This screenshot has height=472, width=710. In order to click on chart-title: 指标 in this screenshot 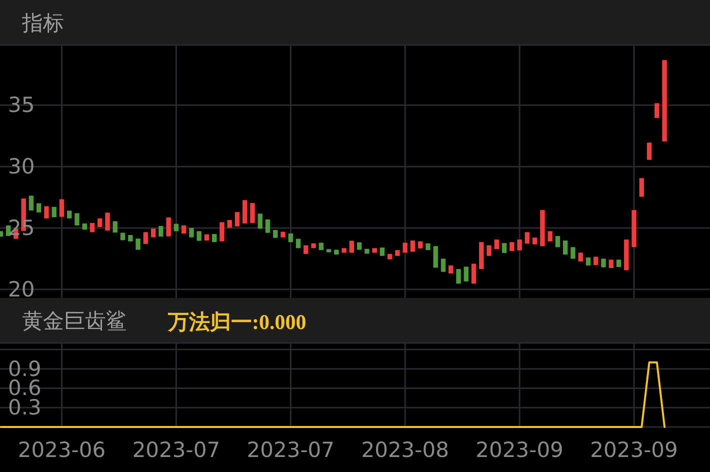, I will do `click(42, 23)`.